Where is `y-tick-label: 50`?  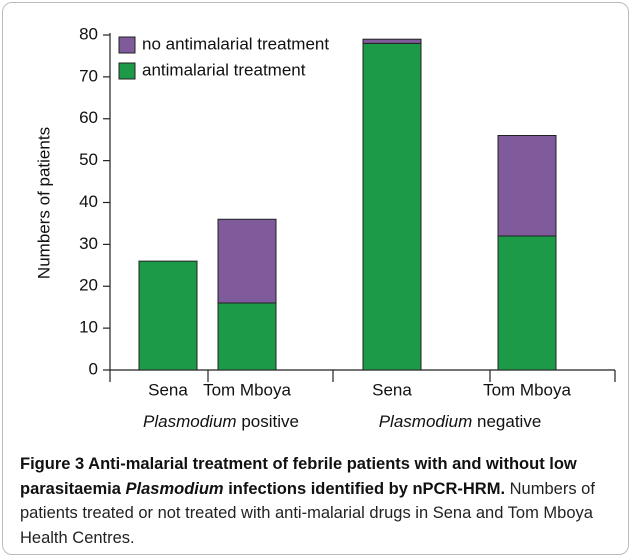
y-tick-label: 50 is located at coordinates (88, 159).